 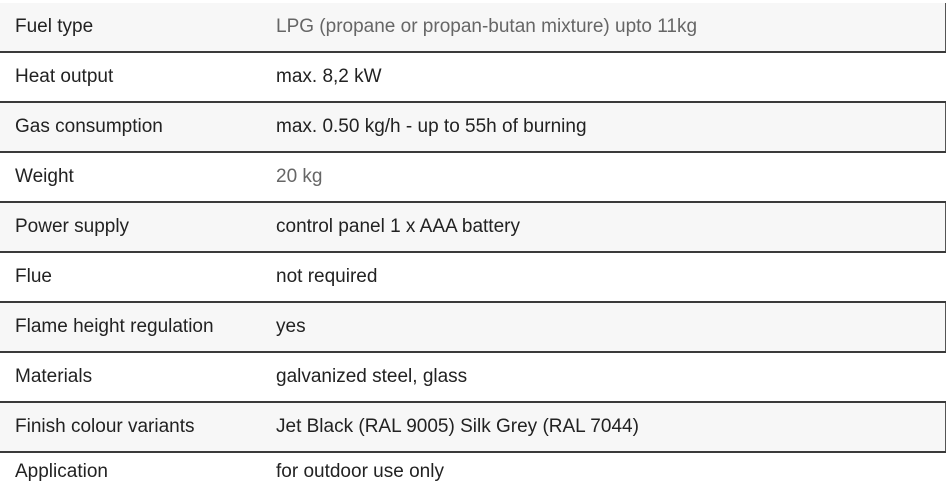 What do you see at coordinates (138, 327) in the screenshot?
I see `spec-label: Flame height regulation` at bounding box center [138, 327].